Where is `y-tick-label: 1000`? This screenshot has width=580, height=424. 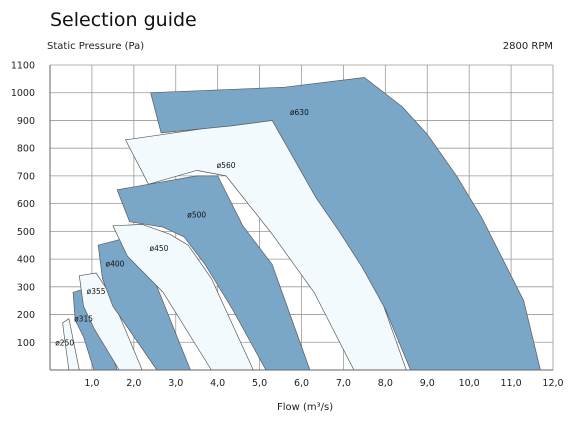 y-tick-label: 1000 is located at coordinates (23, 93).